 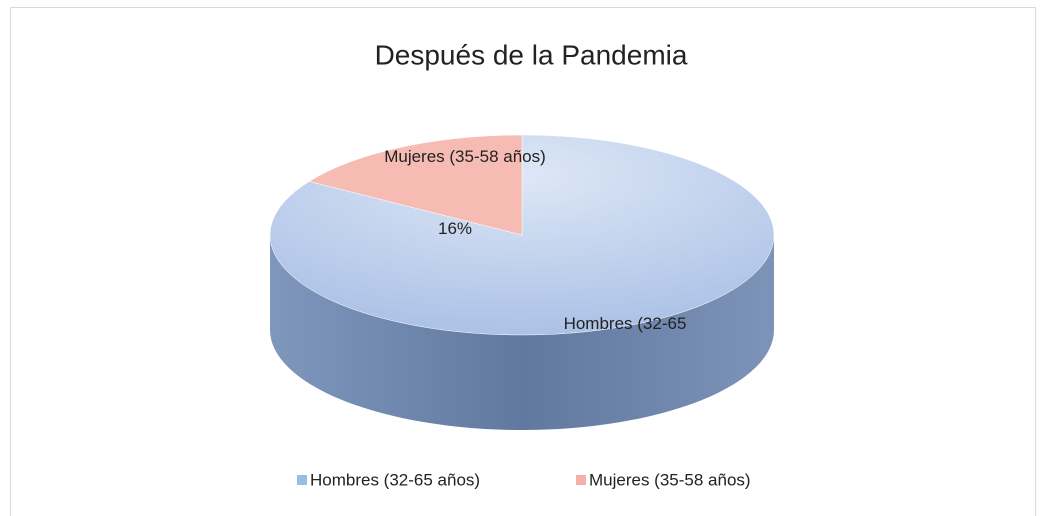 What do you see at coordinates (395, 479) in the screenshot?
I see `legend-label: Hombres (32-65 años)` at bounding box center [395, 479].